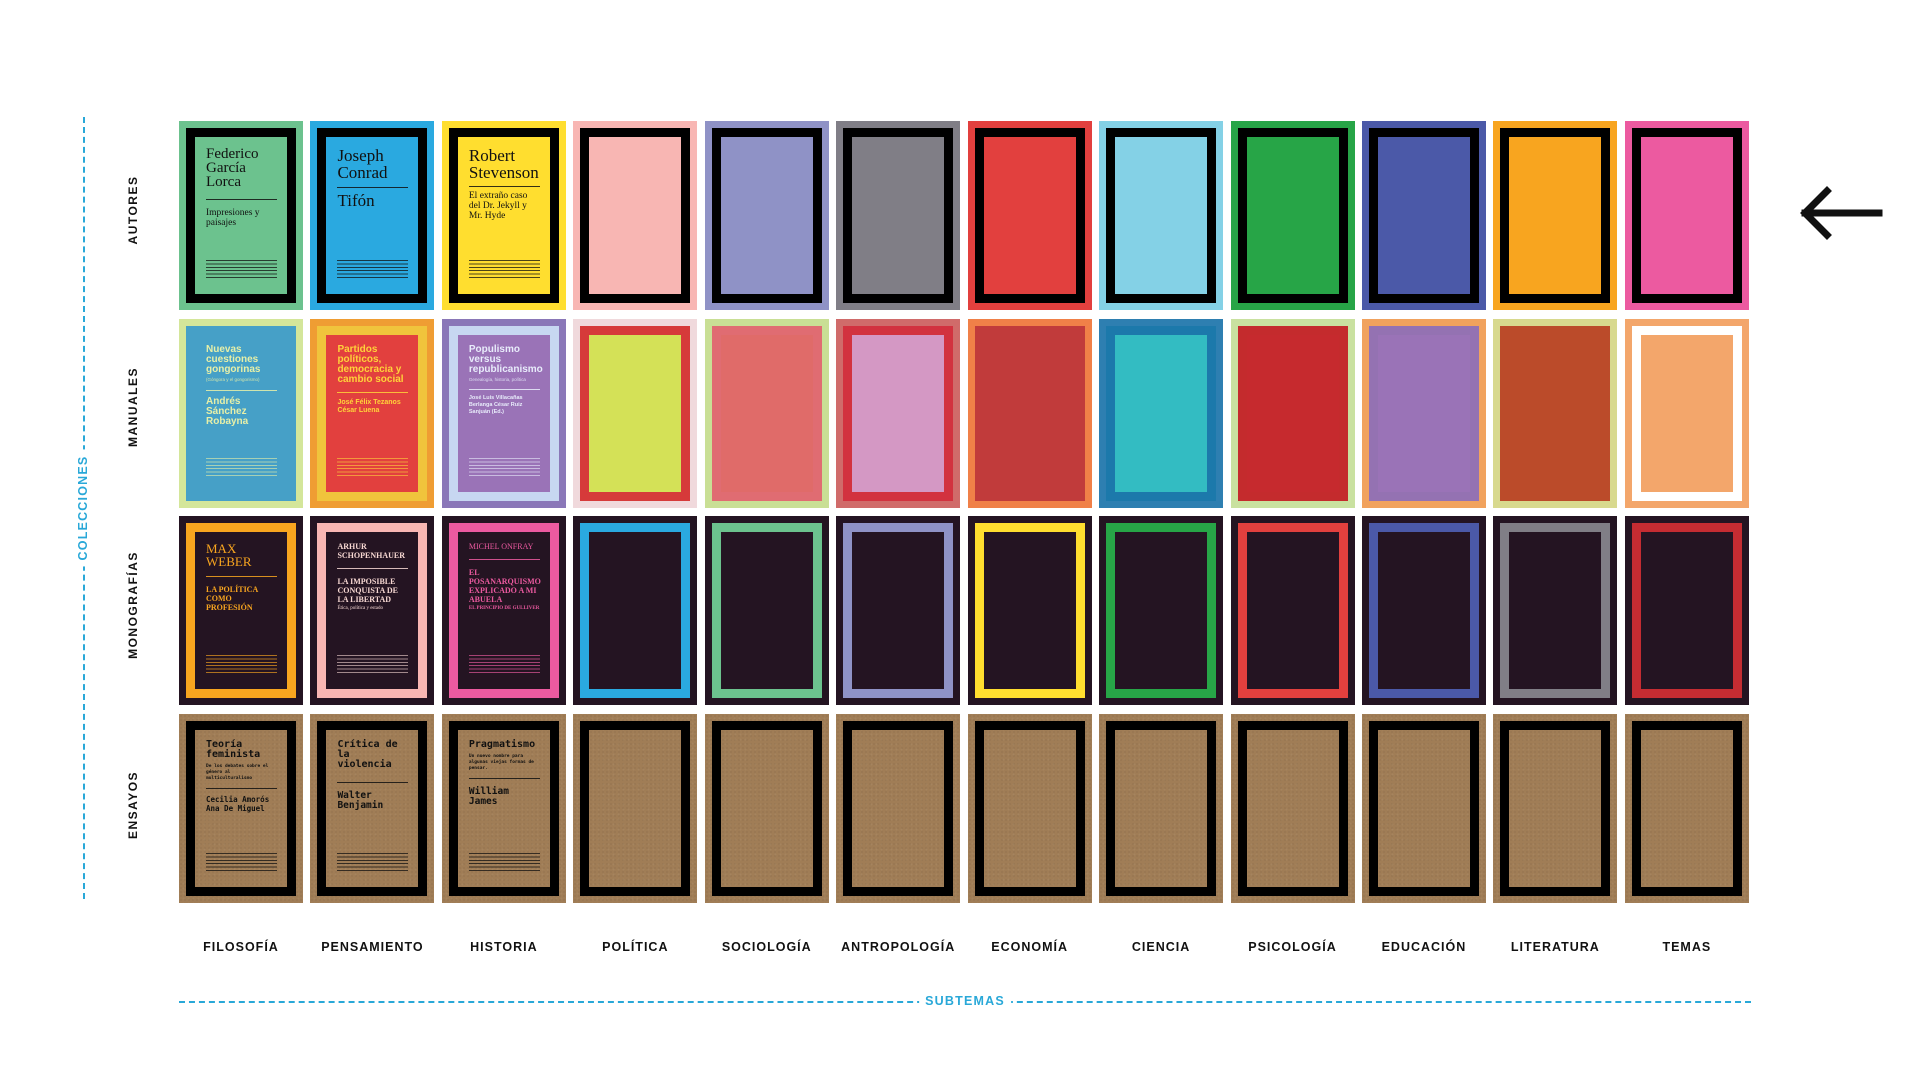 The width and height of the screenshot is (1920, 1080). I want to click on book-cover-ensayos-ciencia, so click(1161, 808).